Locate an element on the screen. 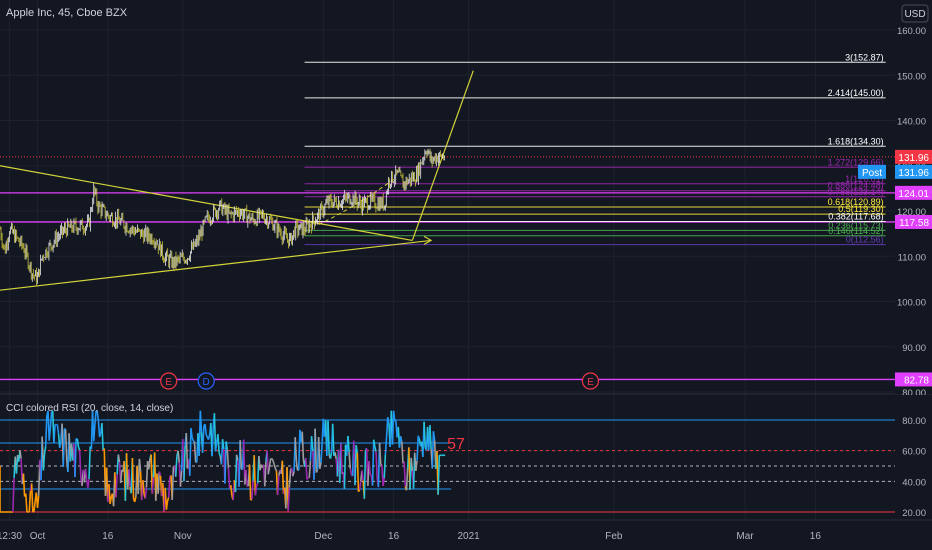 This screenshot has height=550, width=932. currency-button is located at coordinates (915, 13).